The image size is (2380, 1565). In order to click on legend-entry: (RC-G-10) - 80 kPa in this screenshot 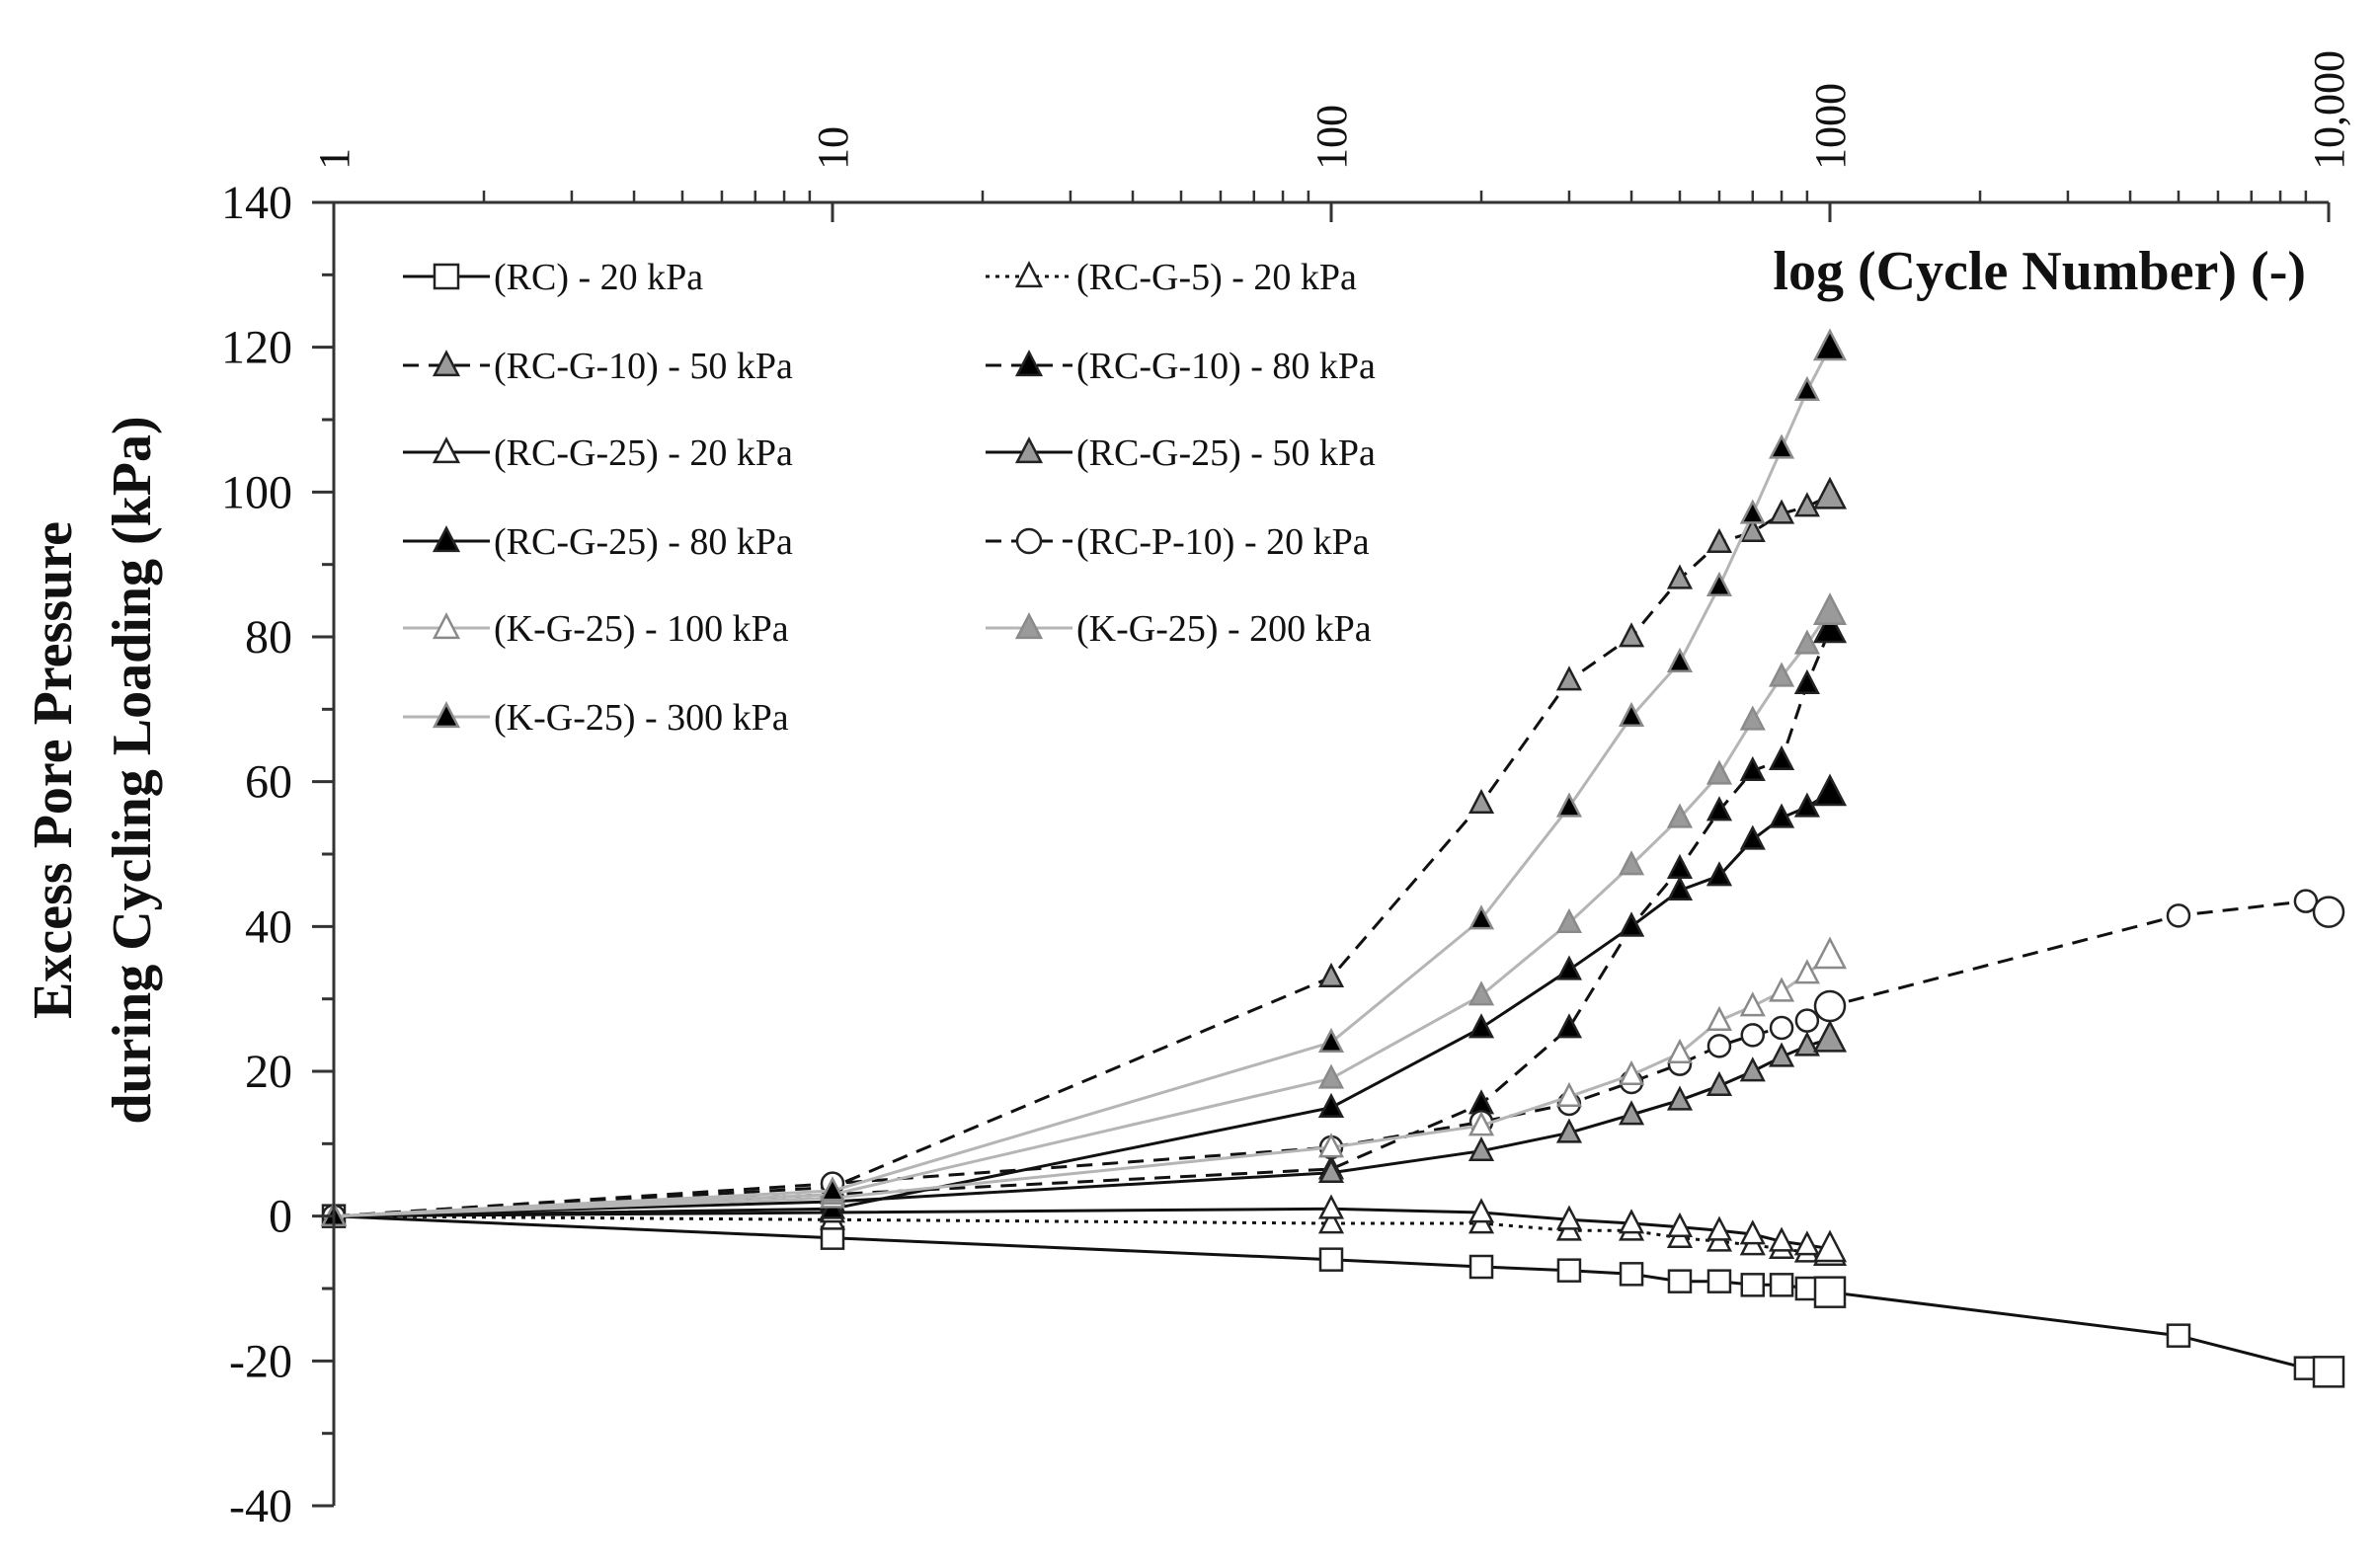, I will do `click(1181, 366)`.